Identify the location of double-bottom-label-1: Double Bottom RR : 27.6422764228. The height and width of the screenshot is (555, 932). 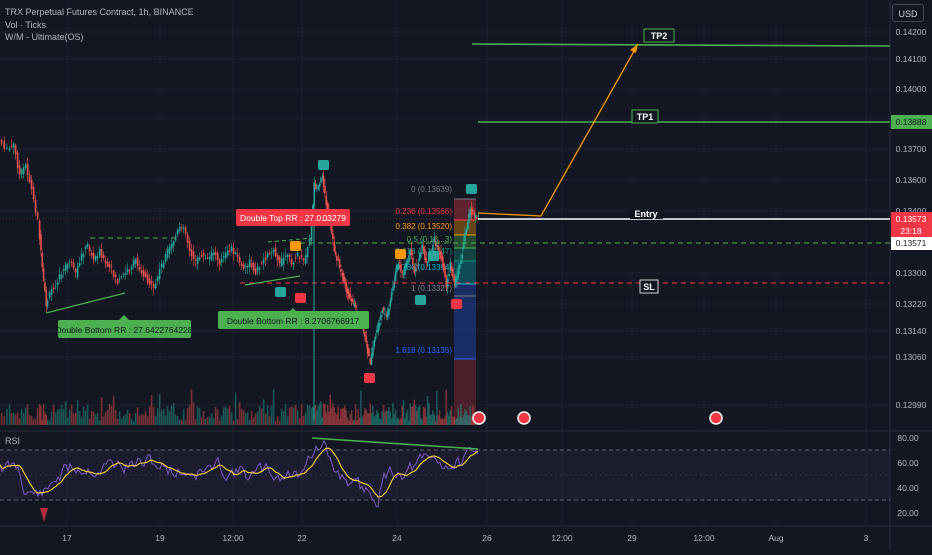
(124, 326).